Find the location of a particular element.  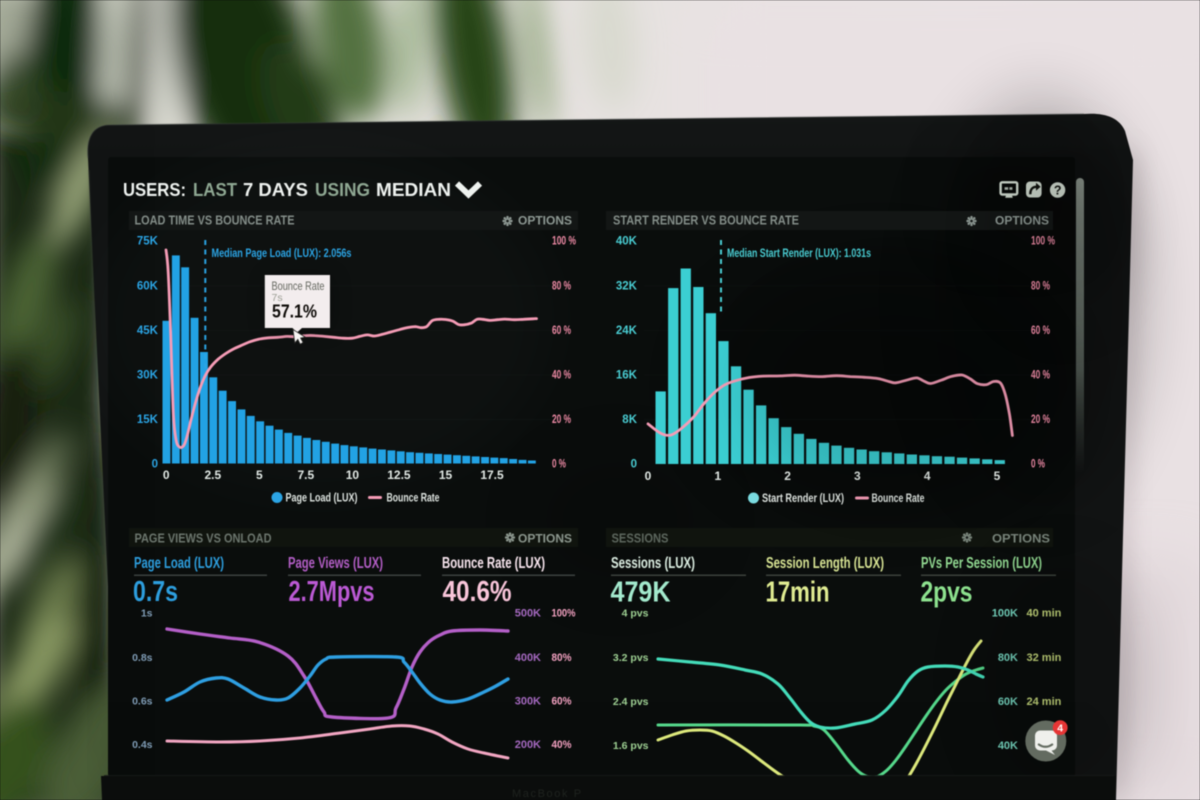

svg-text: 479K is located at coordinates (641, 593).